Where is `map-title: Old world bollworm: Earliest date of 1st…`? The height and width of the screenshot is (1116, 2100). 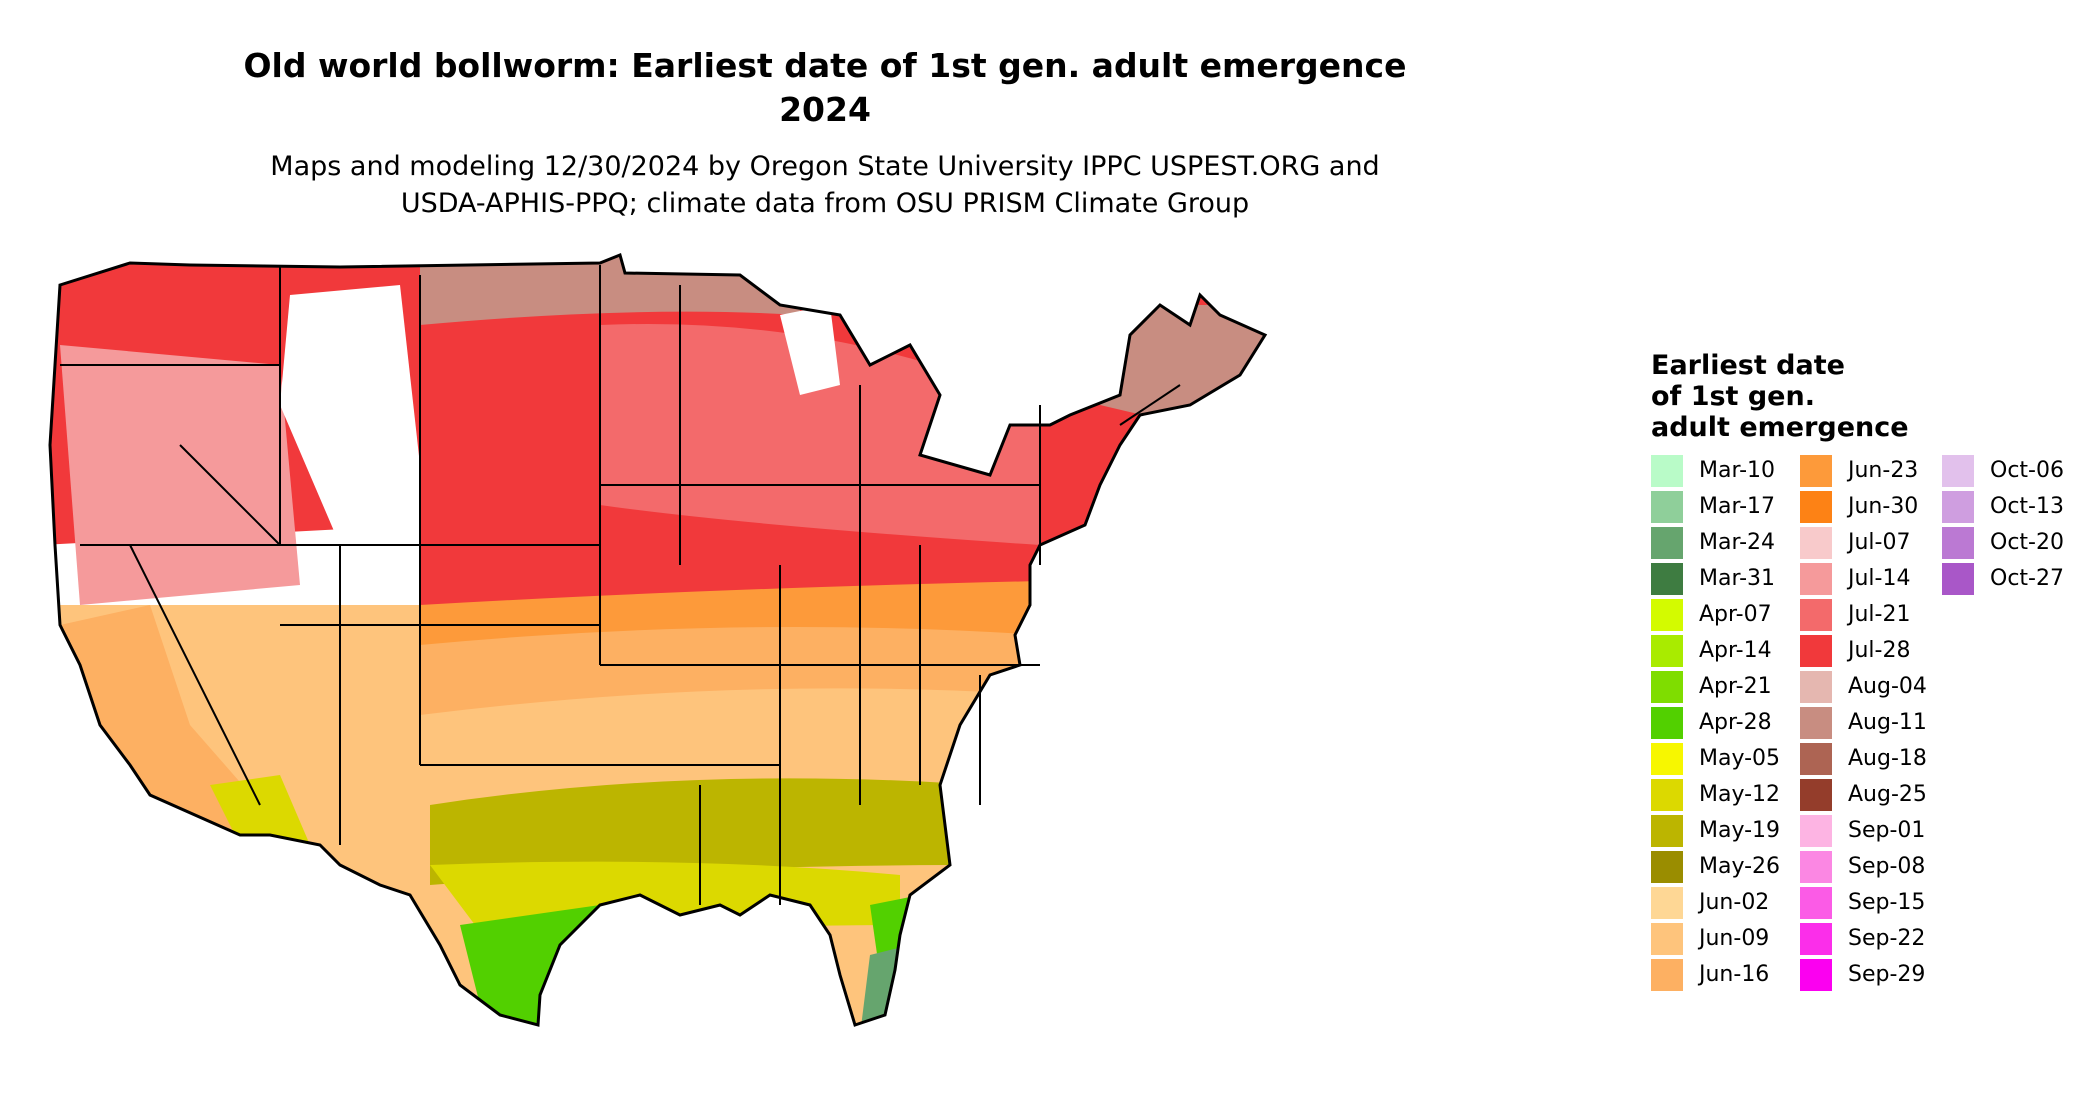 map-title: Old world bollworm: Earliest date of 1st… is located at coordinates (825, 88).